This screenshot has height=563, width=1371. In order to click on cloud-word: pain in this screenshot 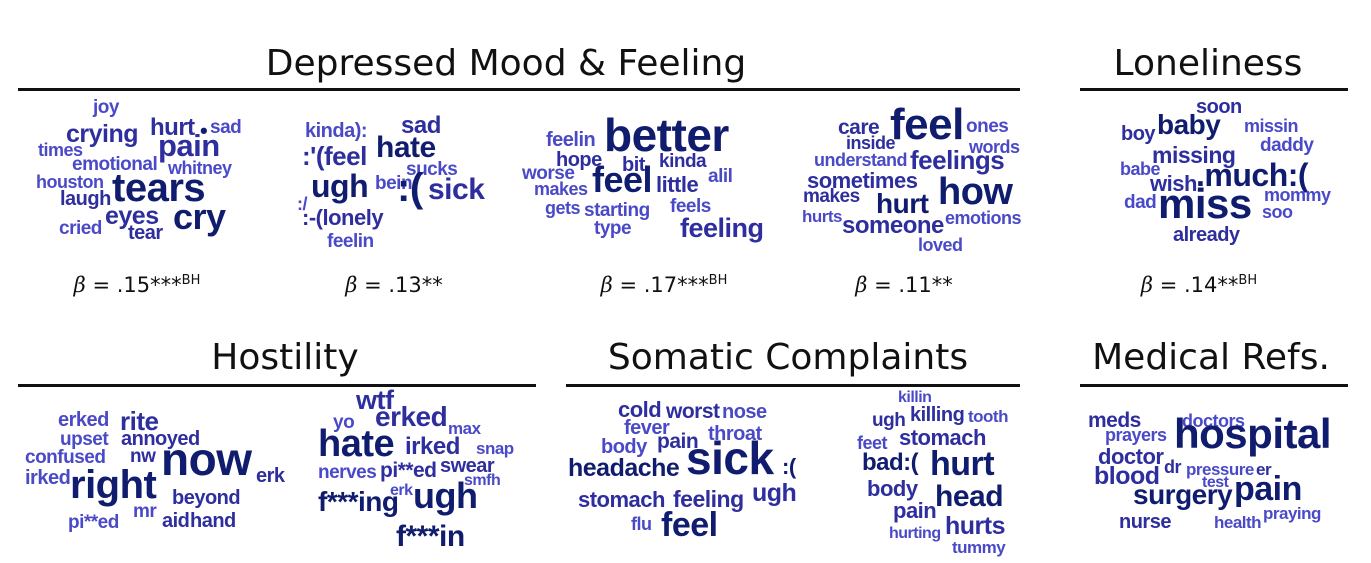, I will do `click(1268, 489)`.